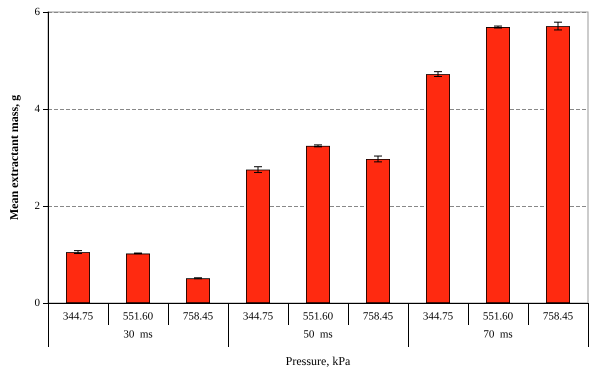 This screenshot has width=592, height=372. Describe the element at coordinates (318, 334) in the screenshot. I see `text: 50 ms` at that location.